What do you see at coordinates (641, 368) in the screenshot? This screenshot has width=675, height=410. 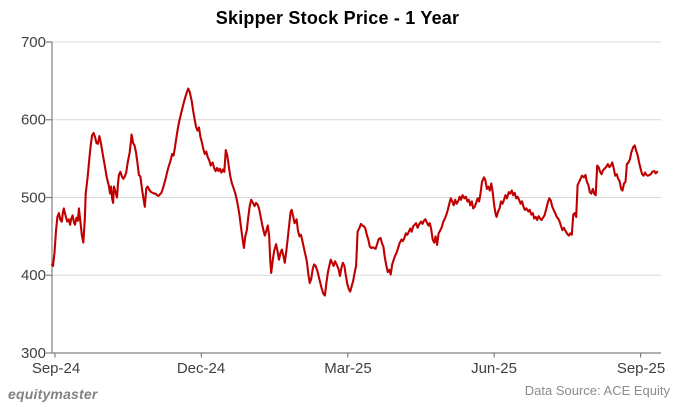 I see `x-tick-label-sep25: Sep-25` at bounding box center [641, 368].